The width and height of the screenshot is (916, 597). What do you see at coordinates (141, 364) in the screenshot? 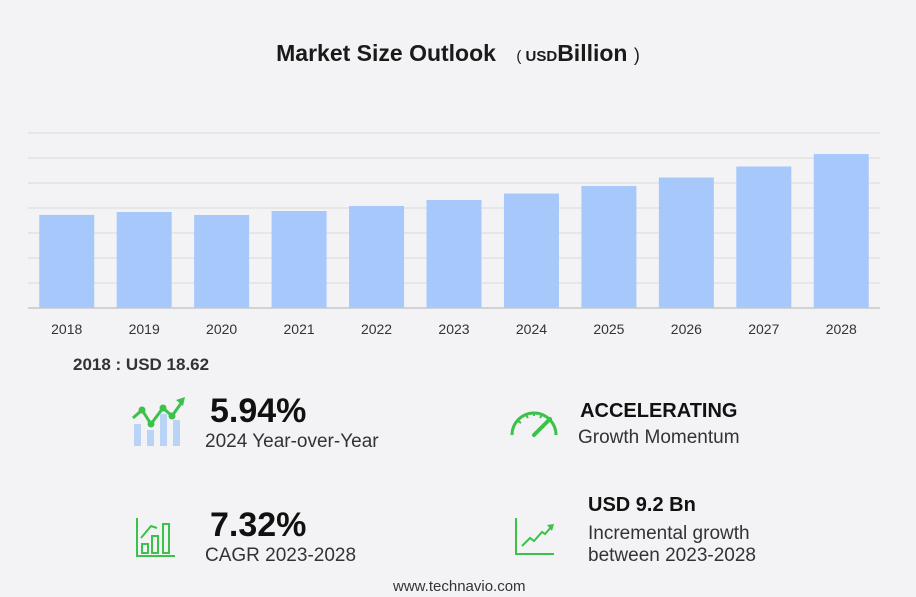
I see `base-year-value: 2018 : USD 18.62` at bounding box center [141, 364].